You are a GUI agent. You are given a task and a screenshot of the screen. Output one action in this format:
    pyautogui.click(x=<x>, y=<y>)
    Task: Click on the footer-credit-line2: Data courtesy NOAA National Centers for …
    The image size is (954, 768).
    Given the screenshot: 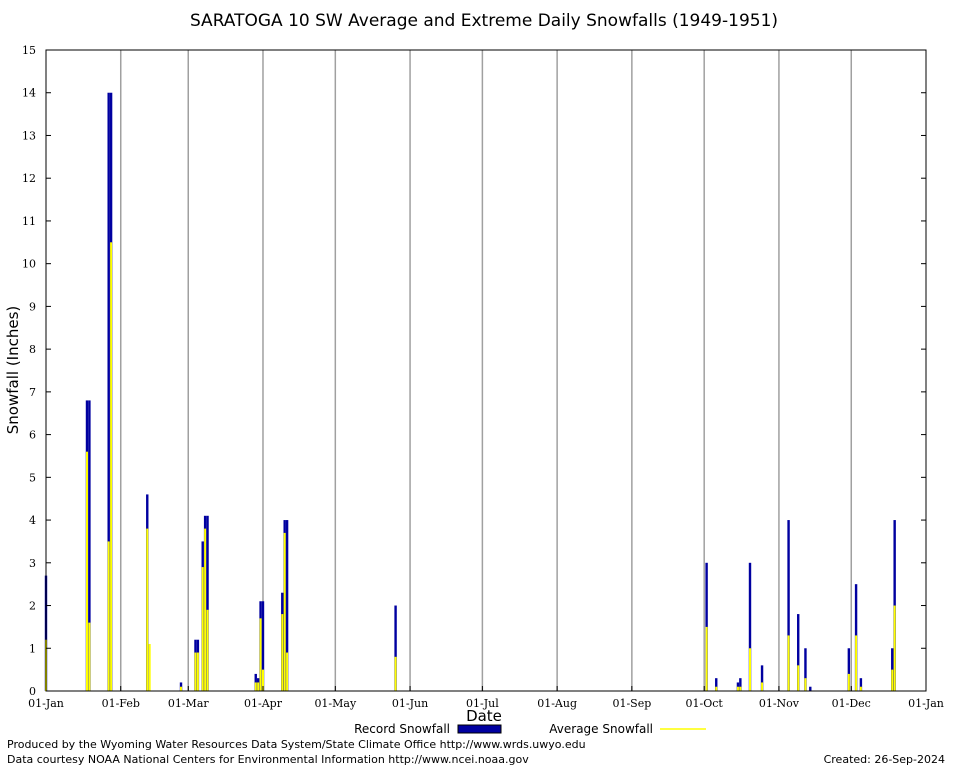 What is the action you would take?
    pyautogui.click(x=268, y=759)
    